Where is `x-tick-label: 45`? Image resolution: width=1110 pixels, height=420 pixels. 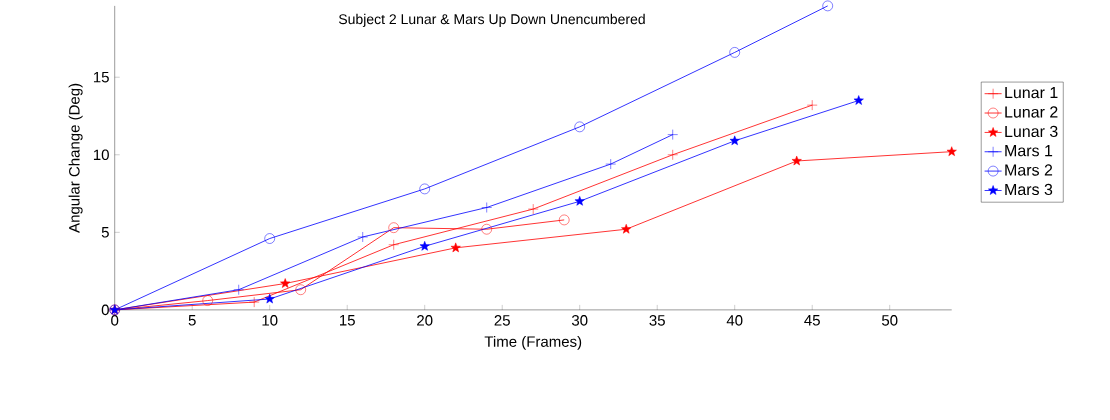
x-tick-label: 45 is located at coordinates (812, 320).